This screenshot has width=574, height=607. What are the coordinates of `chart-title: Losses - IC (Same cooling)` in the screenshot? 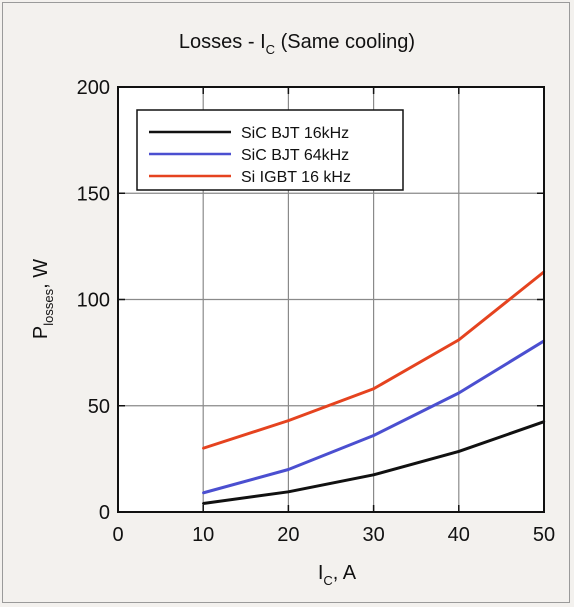 It's located at (297, 44).